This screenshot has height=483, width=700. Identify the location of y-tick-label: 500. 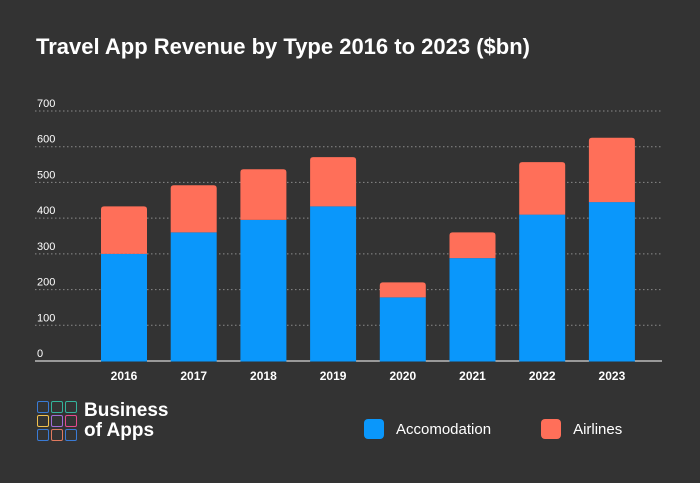
(46, 175).